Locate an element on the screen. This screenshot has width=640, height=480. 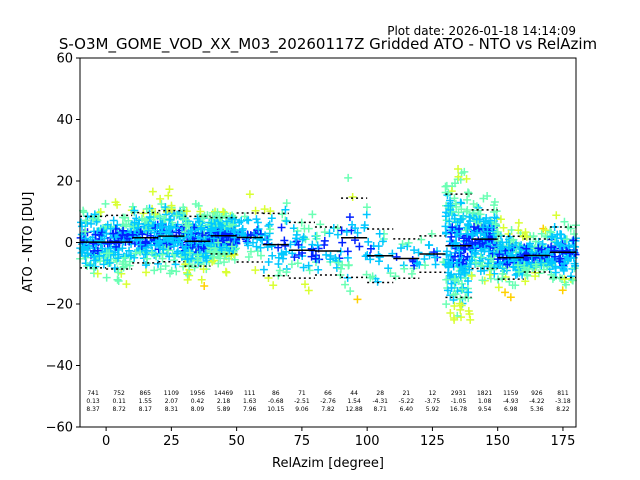
x-tick-label: 25 is located at coordinates (171, 441).